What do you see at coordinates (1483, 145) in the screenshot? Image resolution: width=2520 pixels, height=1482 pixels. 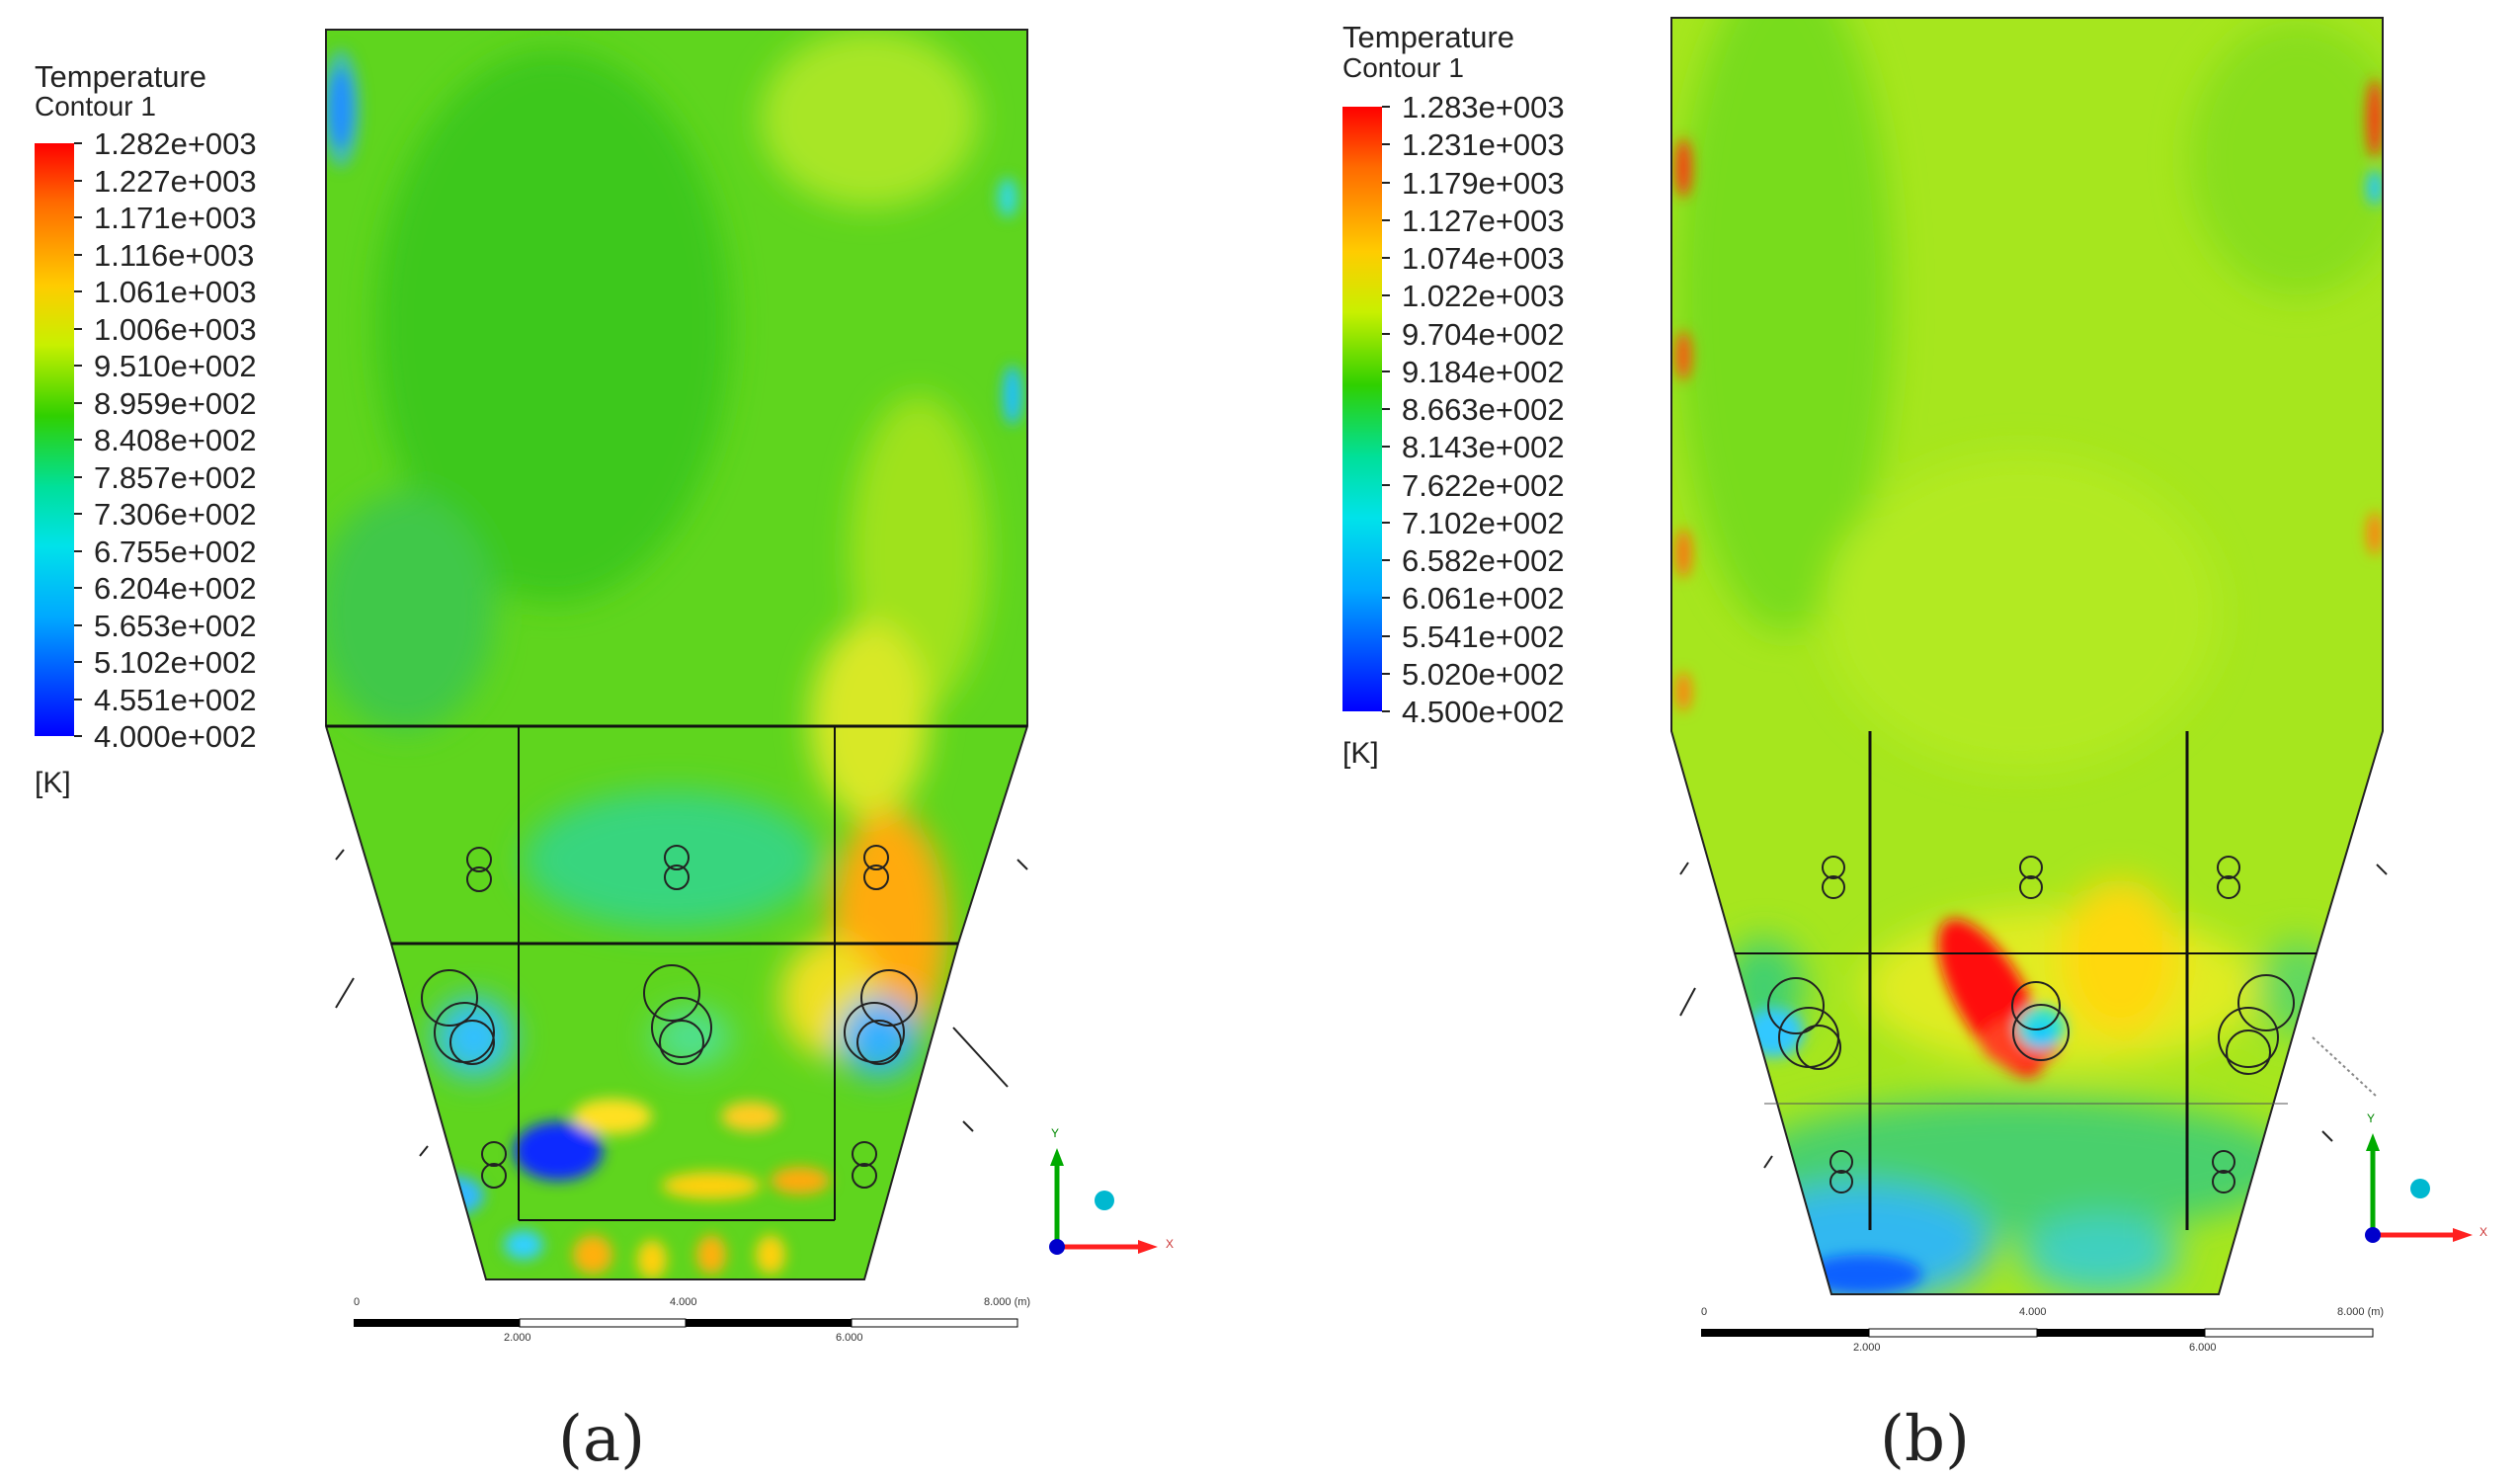 I see `legend-value: 1.231e+003` at bounding box center [1483, 145].